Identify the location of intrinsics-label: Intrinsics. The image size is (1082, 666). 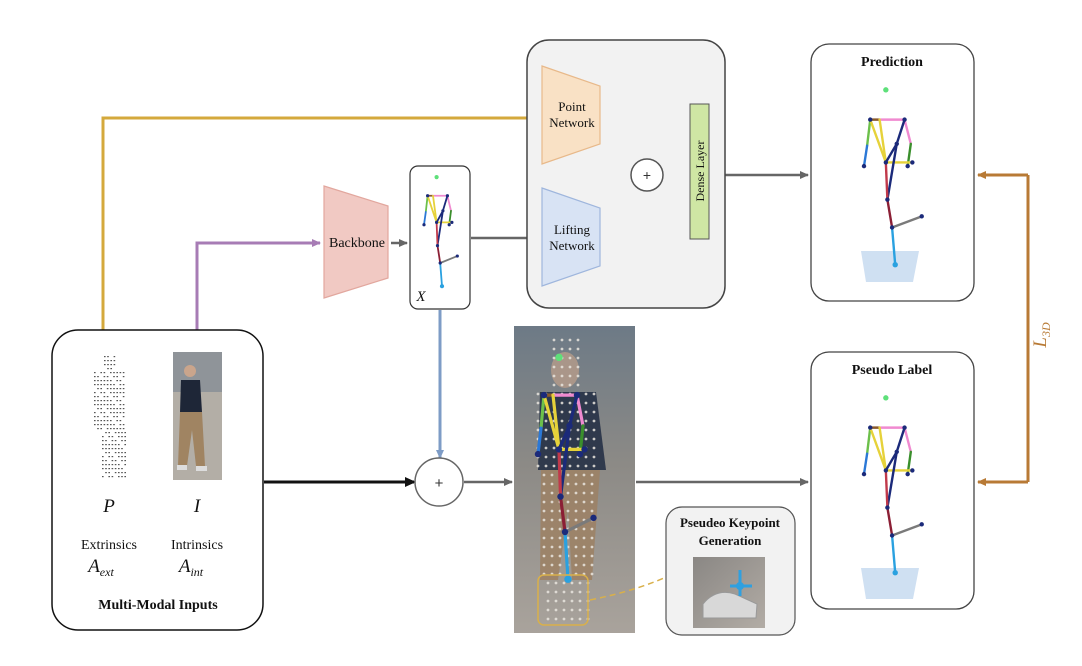
(197, 545).